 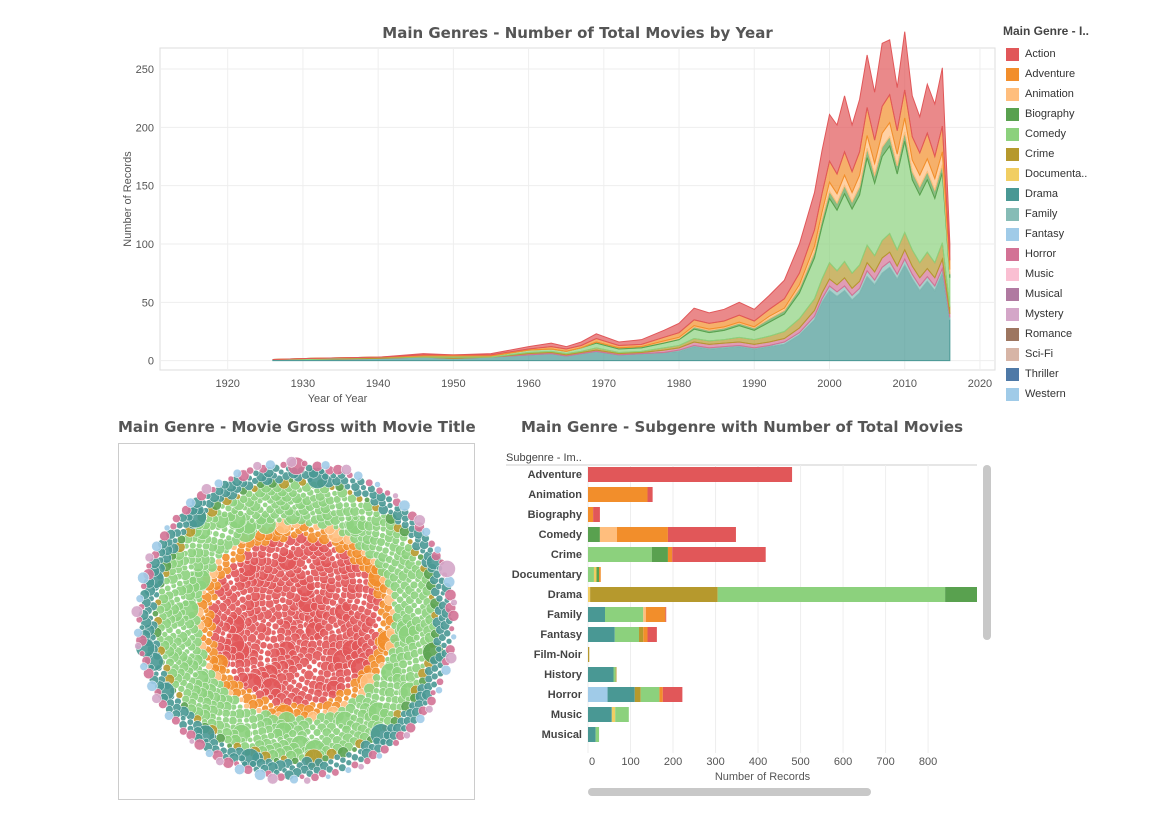 I want to click on legend-item: Western, so click(x=1077, y=394).